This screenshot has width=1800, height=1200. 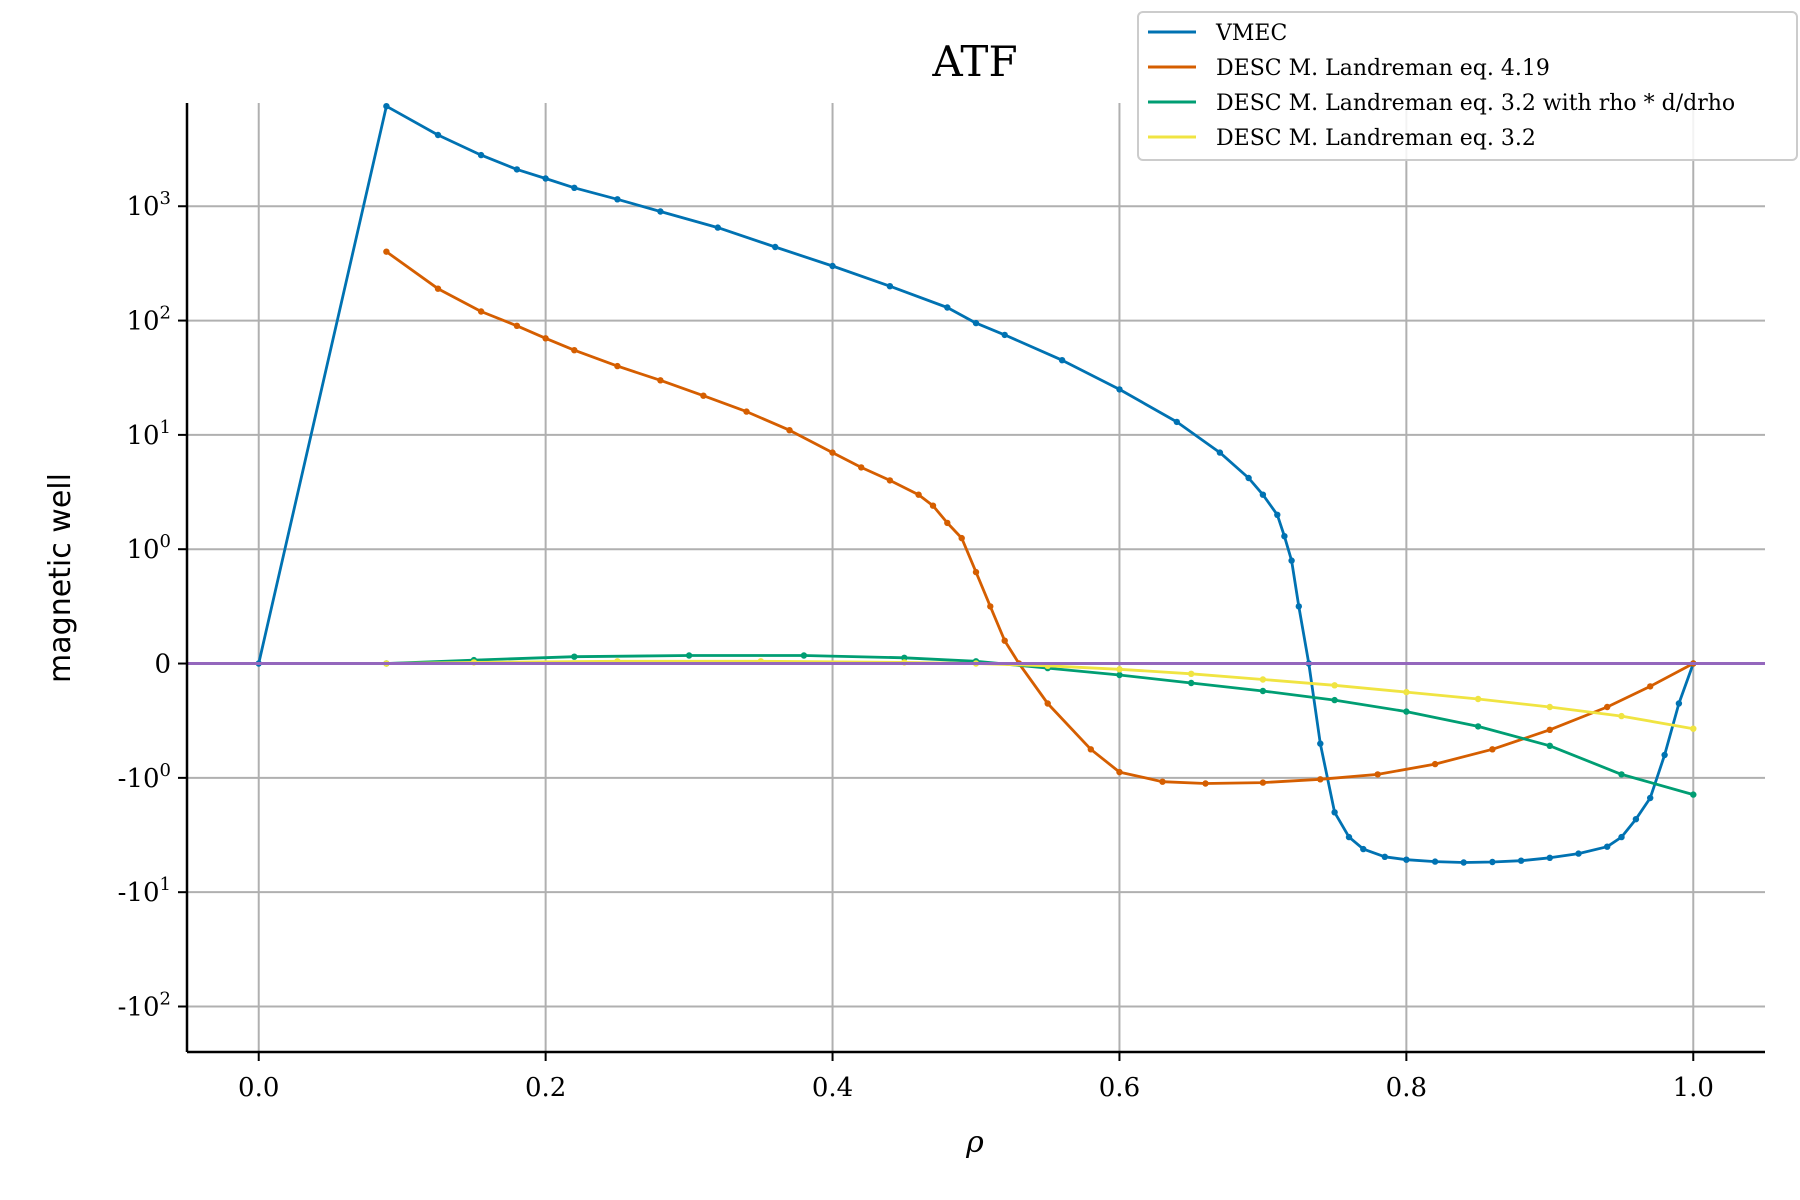 I want to click on legend-label: DESC M. Landreman eq. 3.2, so click(x=1376, y=138).